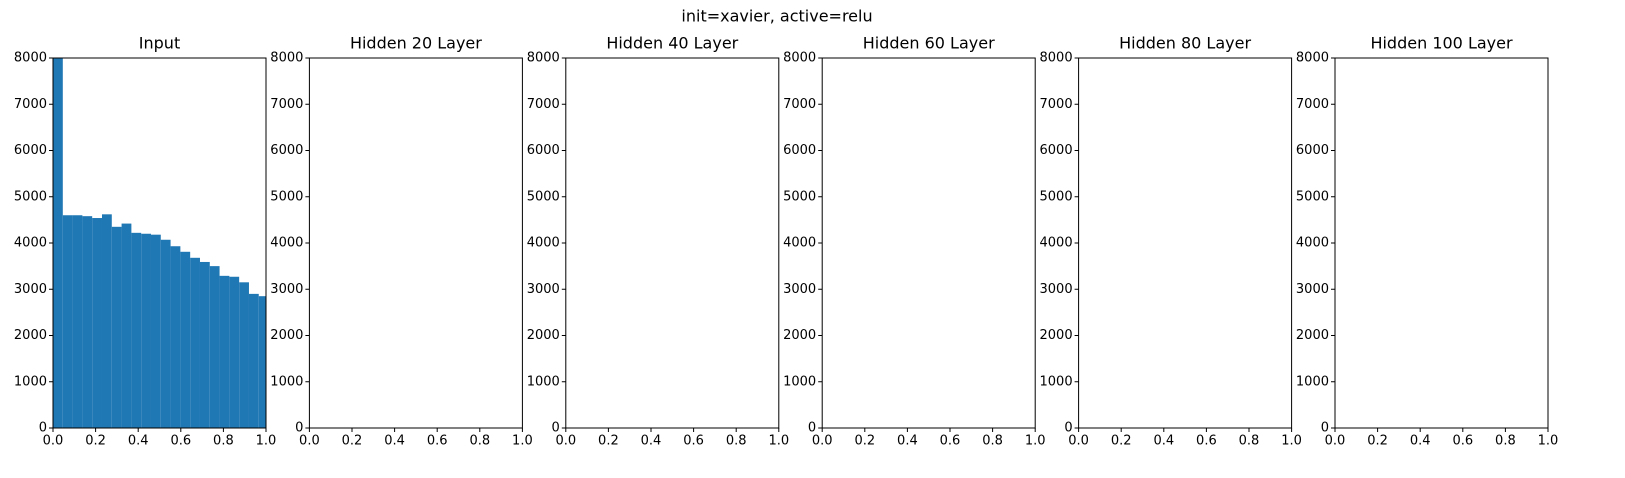 The image size is (1625, 478). Describe the element at coordinates (416, 43) in the screenshot. I see `axes-title: Hidden 20 Layer` at that location.